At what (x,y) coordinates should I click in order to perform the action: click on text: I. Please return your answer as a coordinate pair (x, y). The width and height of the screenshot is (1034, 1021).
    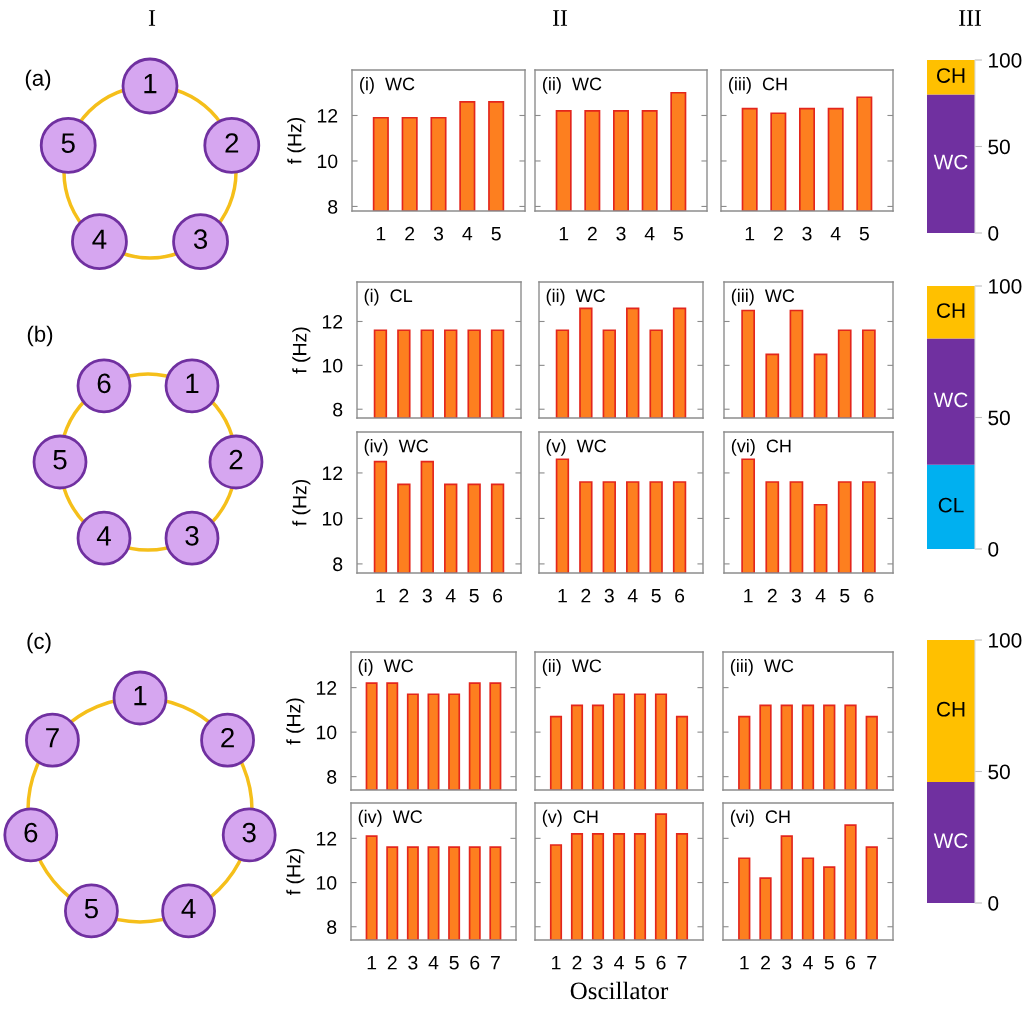
    Looking at the image, I should click on (152, 18).